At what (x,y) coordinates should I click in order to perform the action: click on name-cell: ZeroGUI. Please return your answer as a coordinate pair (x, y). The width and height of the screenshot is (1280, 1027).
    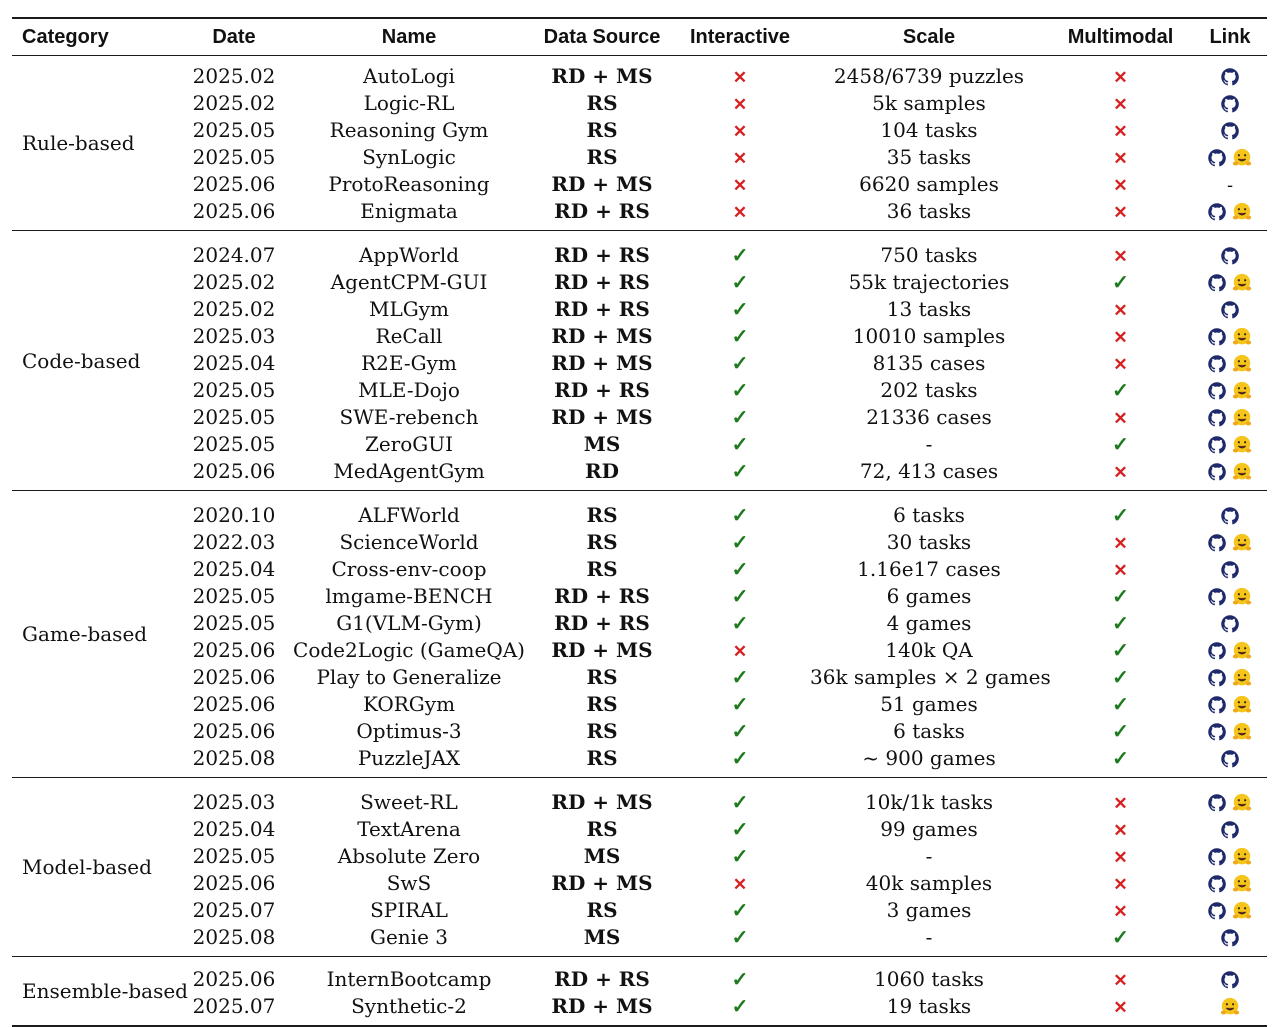
    Looking at the image, I should click on (409, 443).